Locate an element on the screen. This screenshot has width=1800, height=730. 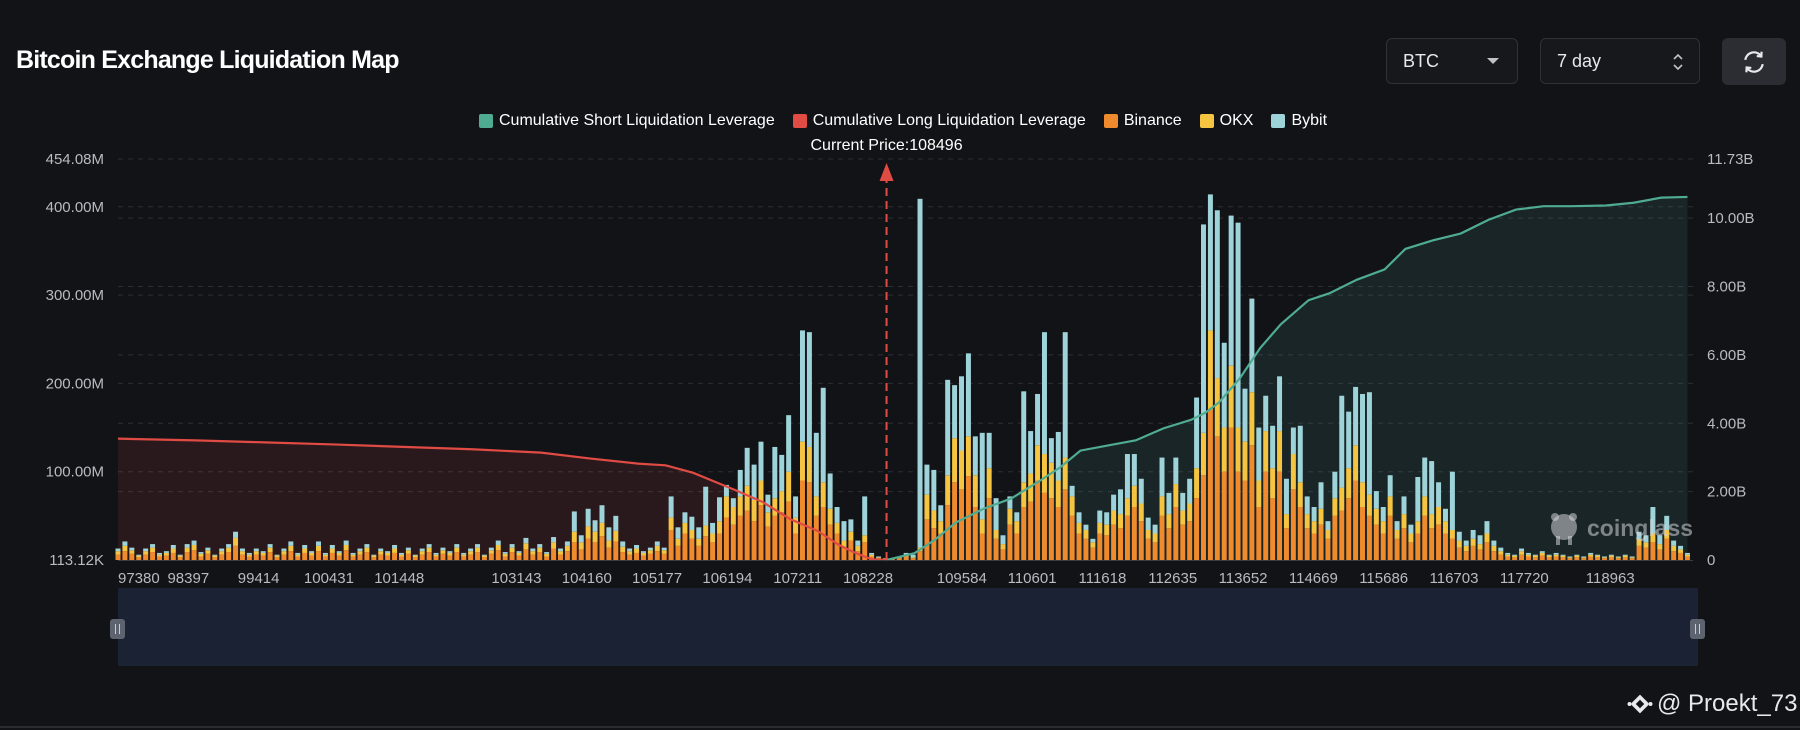
legend-item-bybit: Bybit is located at coordinates (1299, 121).